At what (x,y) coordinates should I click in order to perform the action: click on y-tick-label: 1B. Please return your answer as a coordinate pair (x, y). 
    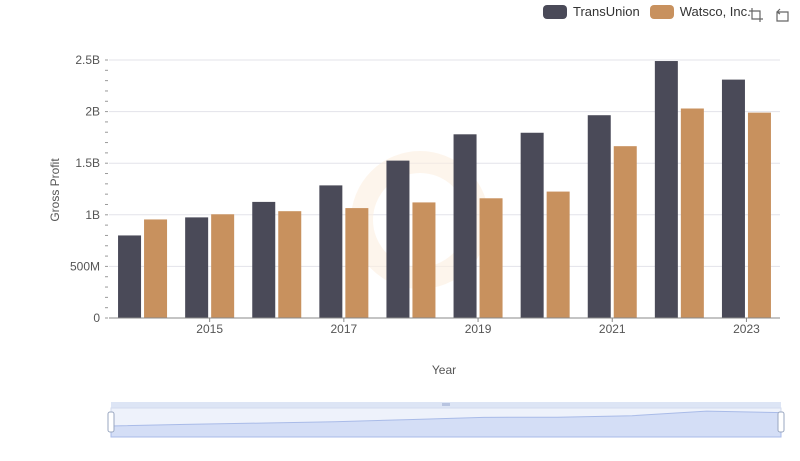
    Looking at the image, I should click on (92, 215).